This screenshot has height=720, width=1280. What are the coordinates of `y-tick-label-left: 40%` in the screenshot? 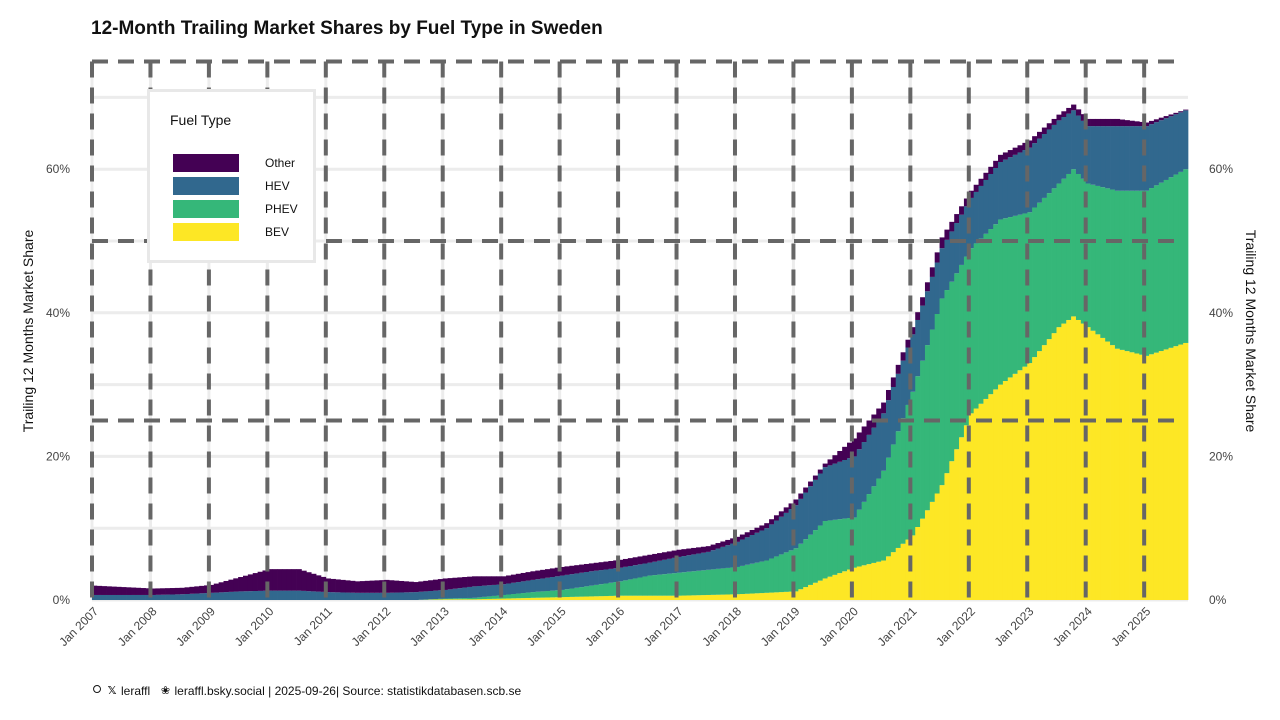 It's located at (58, 313).